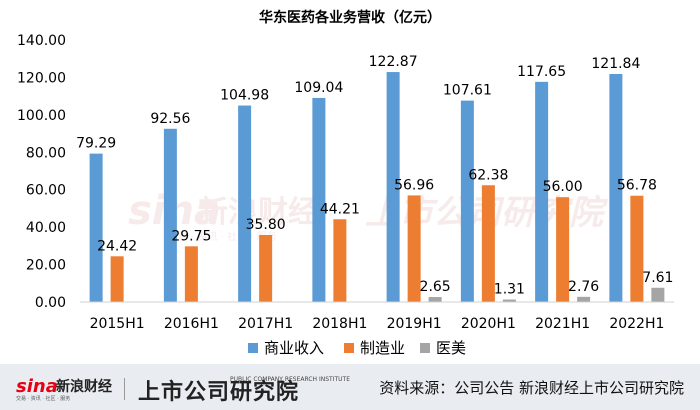 This screenshot has height=410, width=700. Describe the element at coordinates (41, 78) in the screenshot. I see `y-tick-label: 120.00` at that location.